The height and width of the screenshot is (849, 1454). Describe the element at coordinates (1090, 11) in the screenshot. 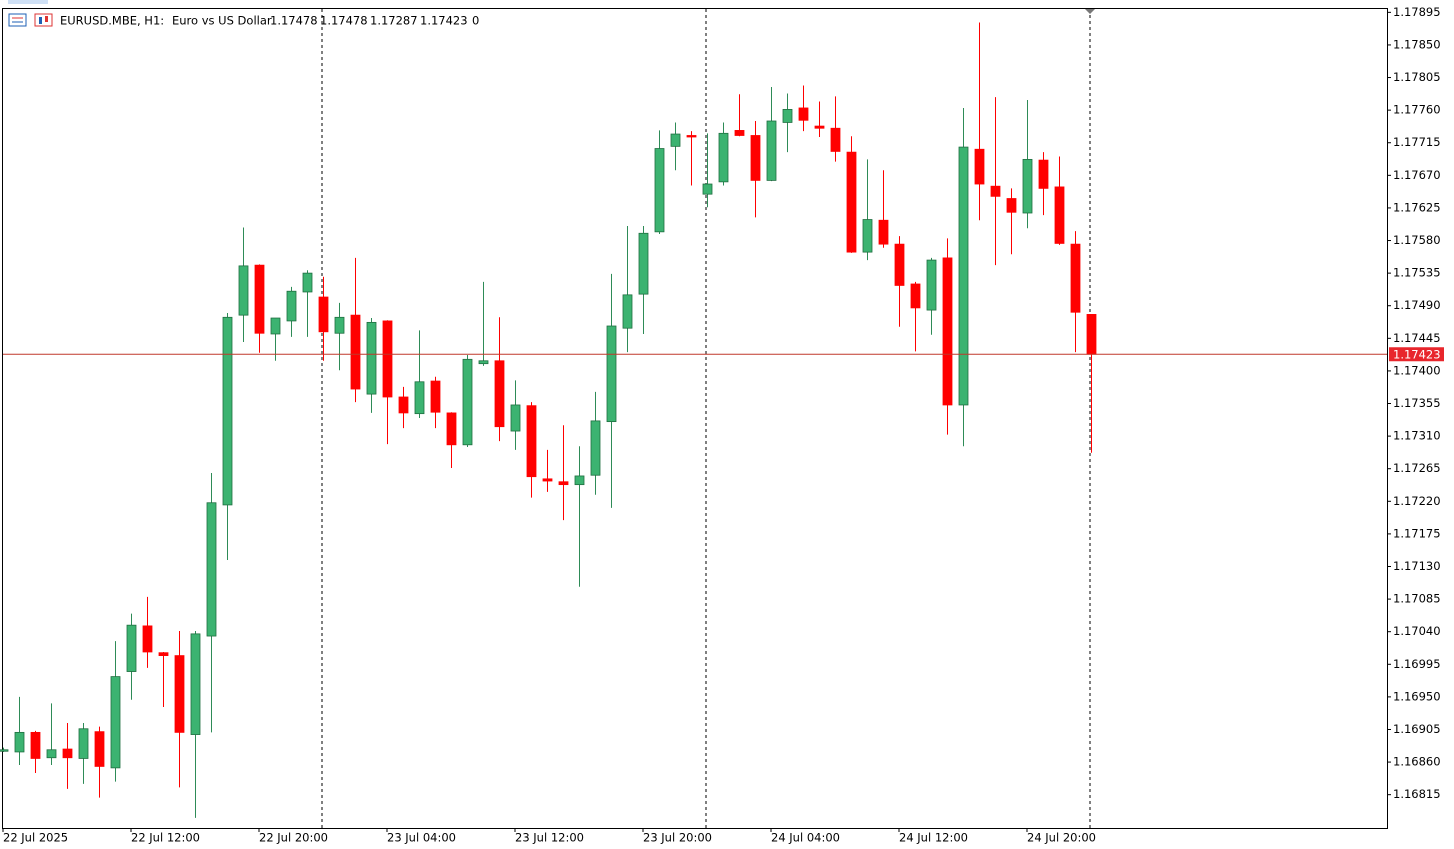

I see `shift-marker` at that location.